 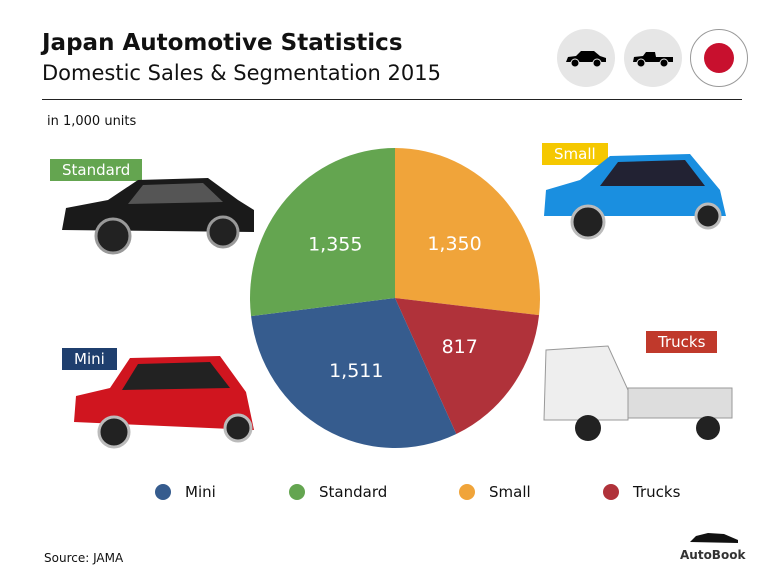 I want to click on data-label-mini: 1,511, so click(x=356, y=371).